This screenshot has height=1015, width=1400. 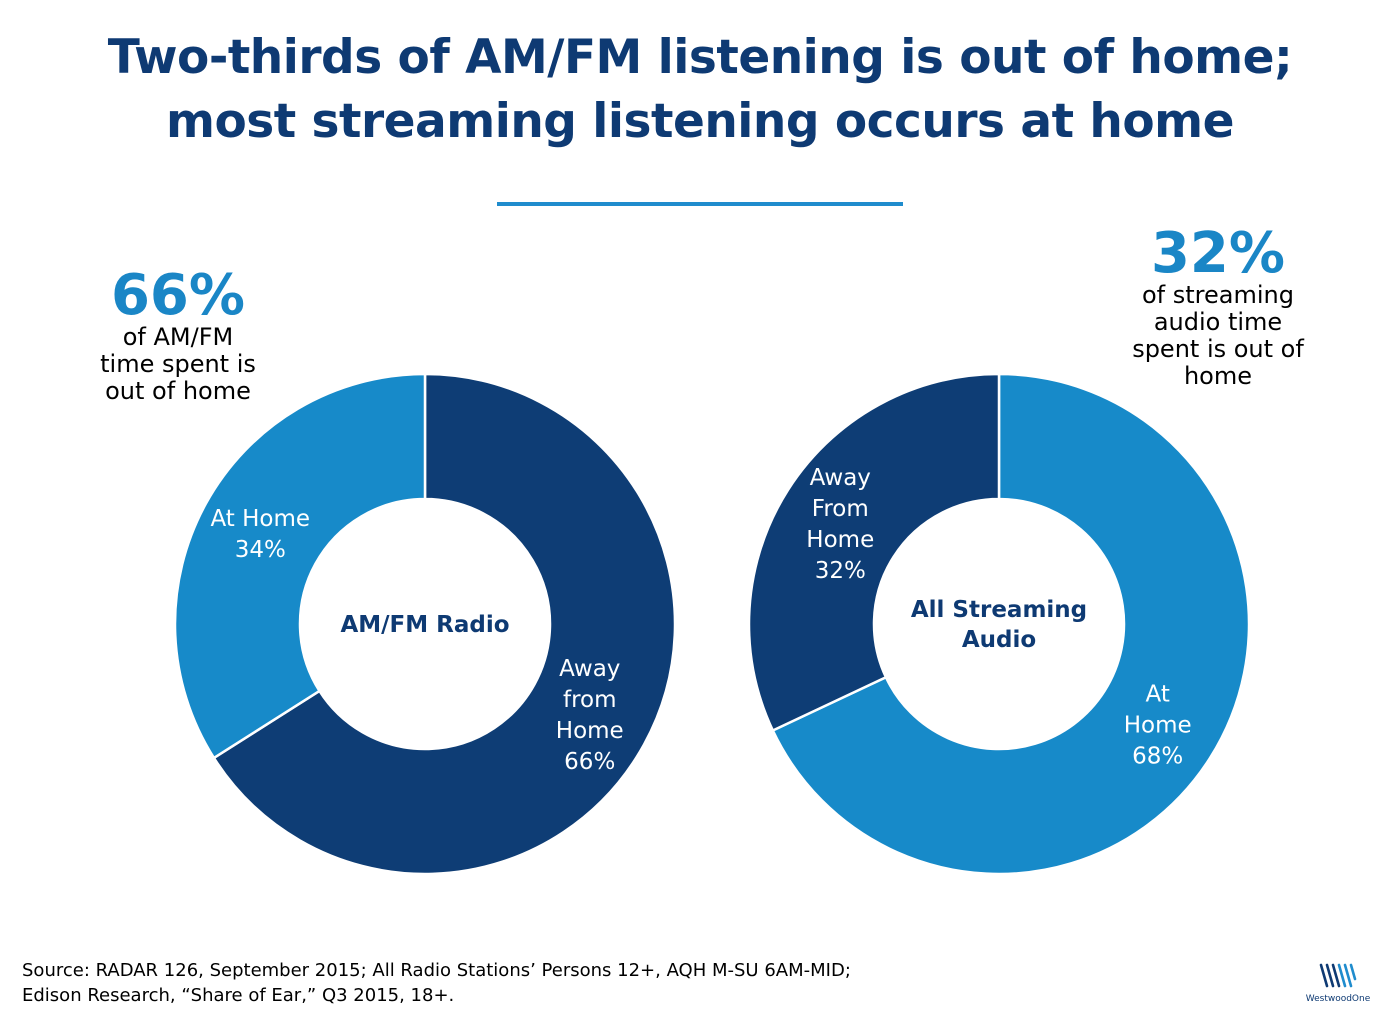 I want to click on callout-left-line: out of home, so click(x=178, y=391).